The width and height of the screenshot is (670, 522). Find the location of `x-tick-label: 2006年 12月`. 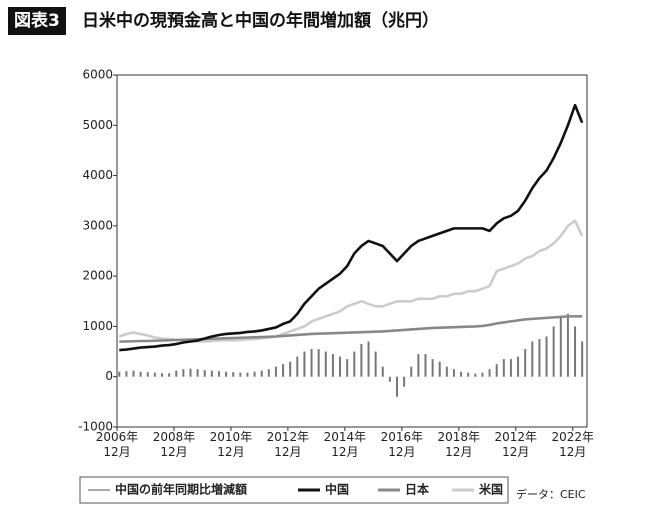

x-tick-label: 2006年 12月 is located at coordinates (117, 444).